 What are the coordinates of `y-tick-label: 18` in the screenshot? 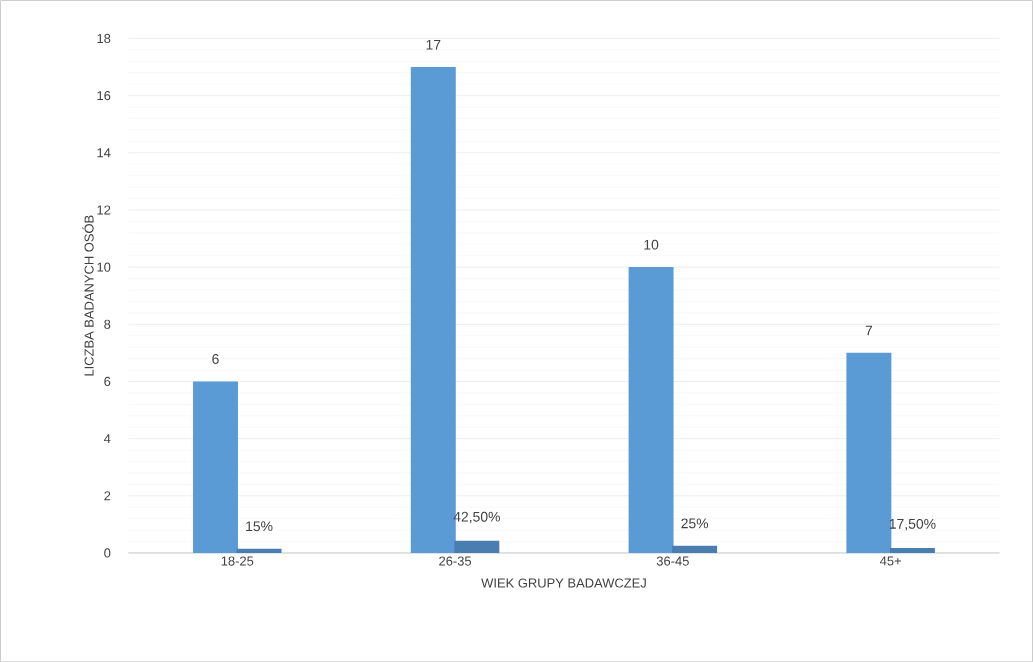 It's located at (104, 38).